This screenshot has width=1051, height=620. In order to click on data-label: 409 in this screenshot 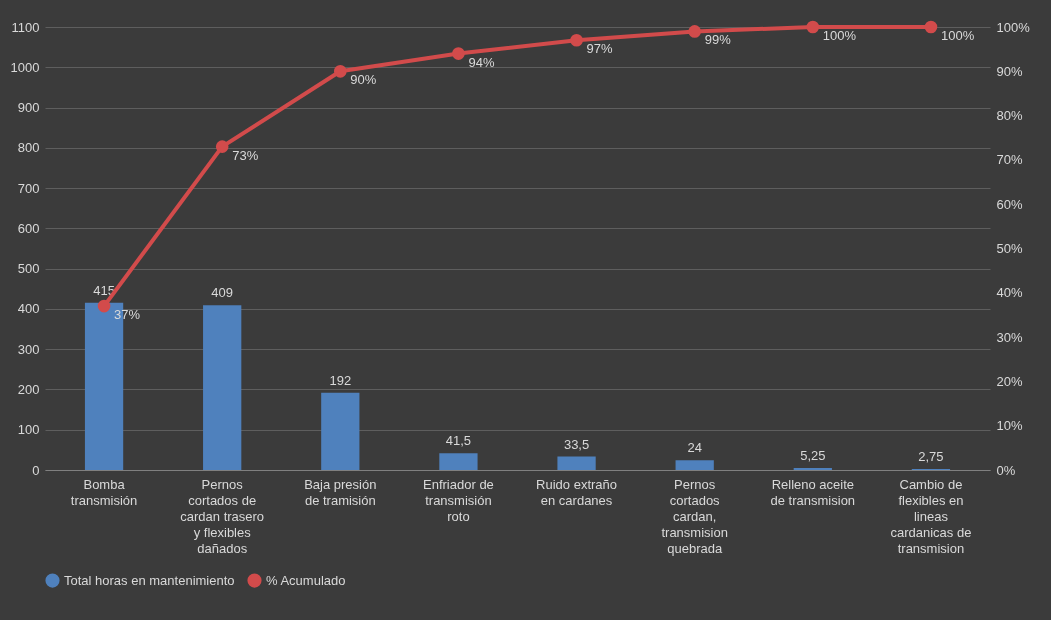, I will do `click(222, 293)`.